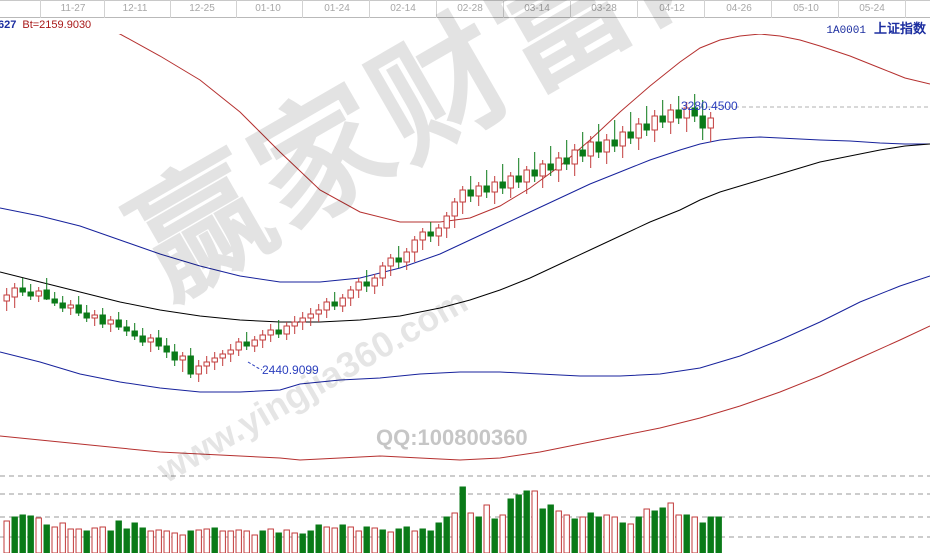 This screenshot has height=553, width=930. Describe the element at coordinates (806, 8) in the screenshot. I see `date-axis-label: 05-10` at that location.